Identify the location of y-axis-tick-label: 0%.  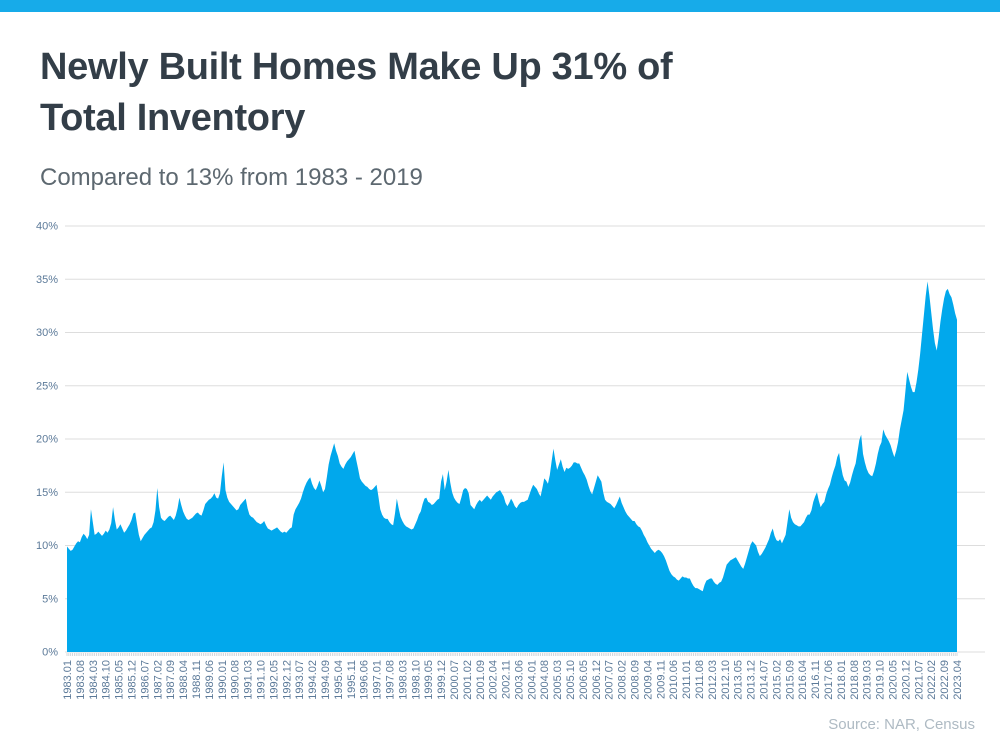
(50, 653).